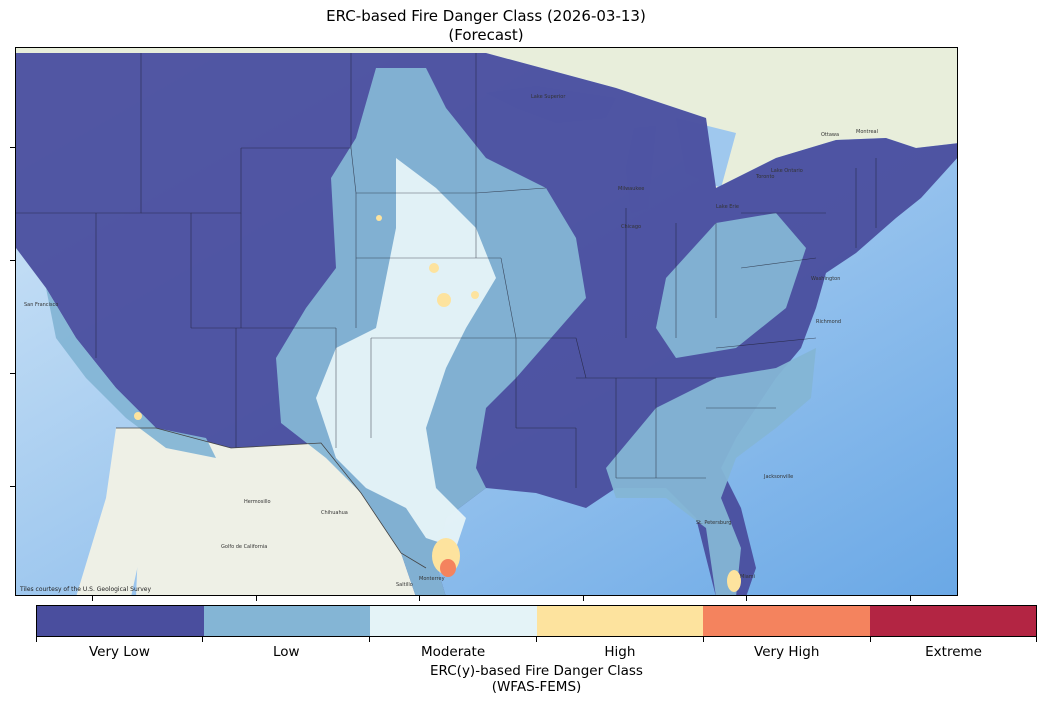 The image size is (1046, 705). I want to click on colorbar-segment-very-low, so click(120, 621).